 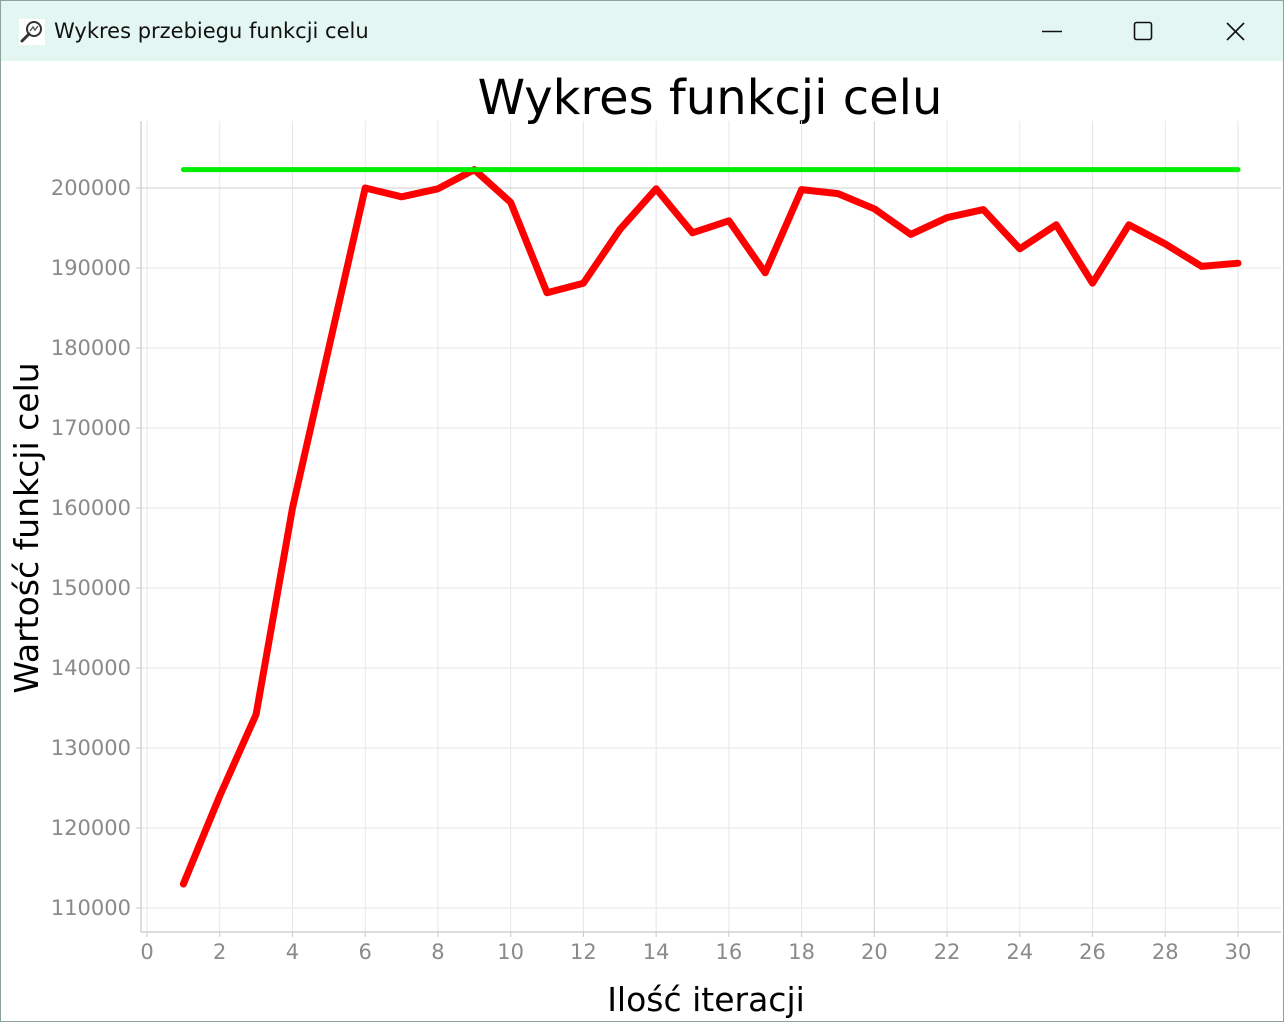 I want to click on x-tick-label: 18, so click(x=801, y=952).